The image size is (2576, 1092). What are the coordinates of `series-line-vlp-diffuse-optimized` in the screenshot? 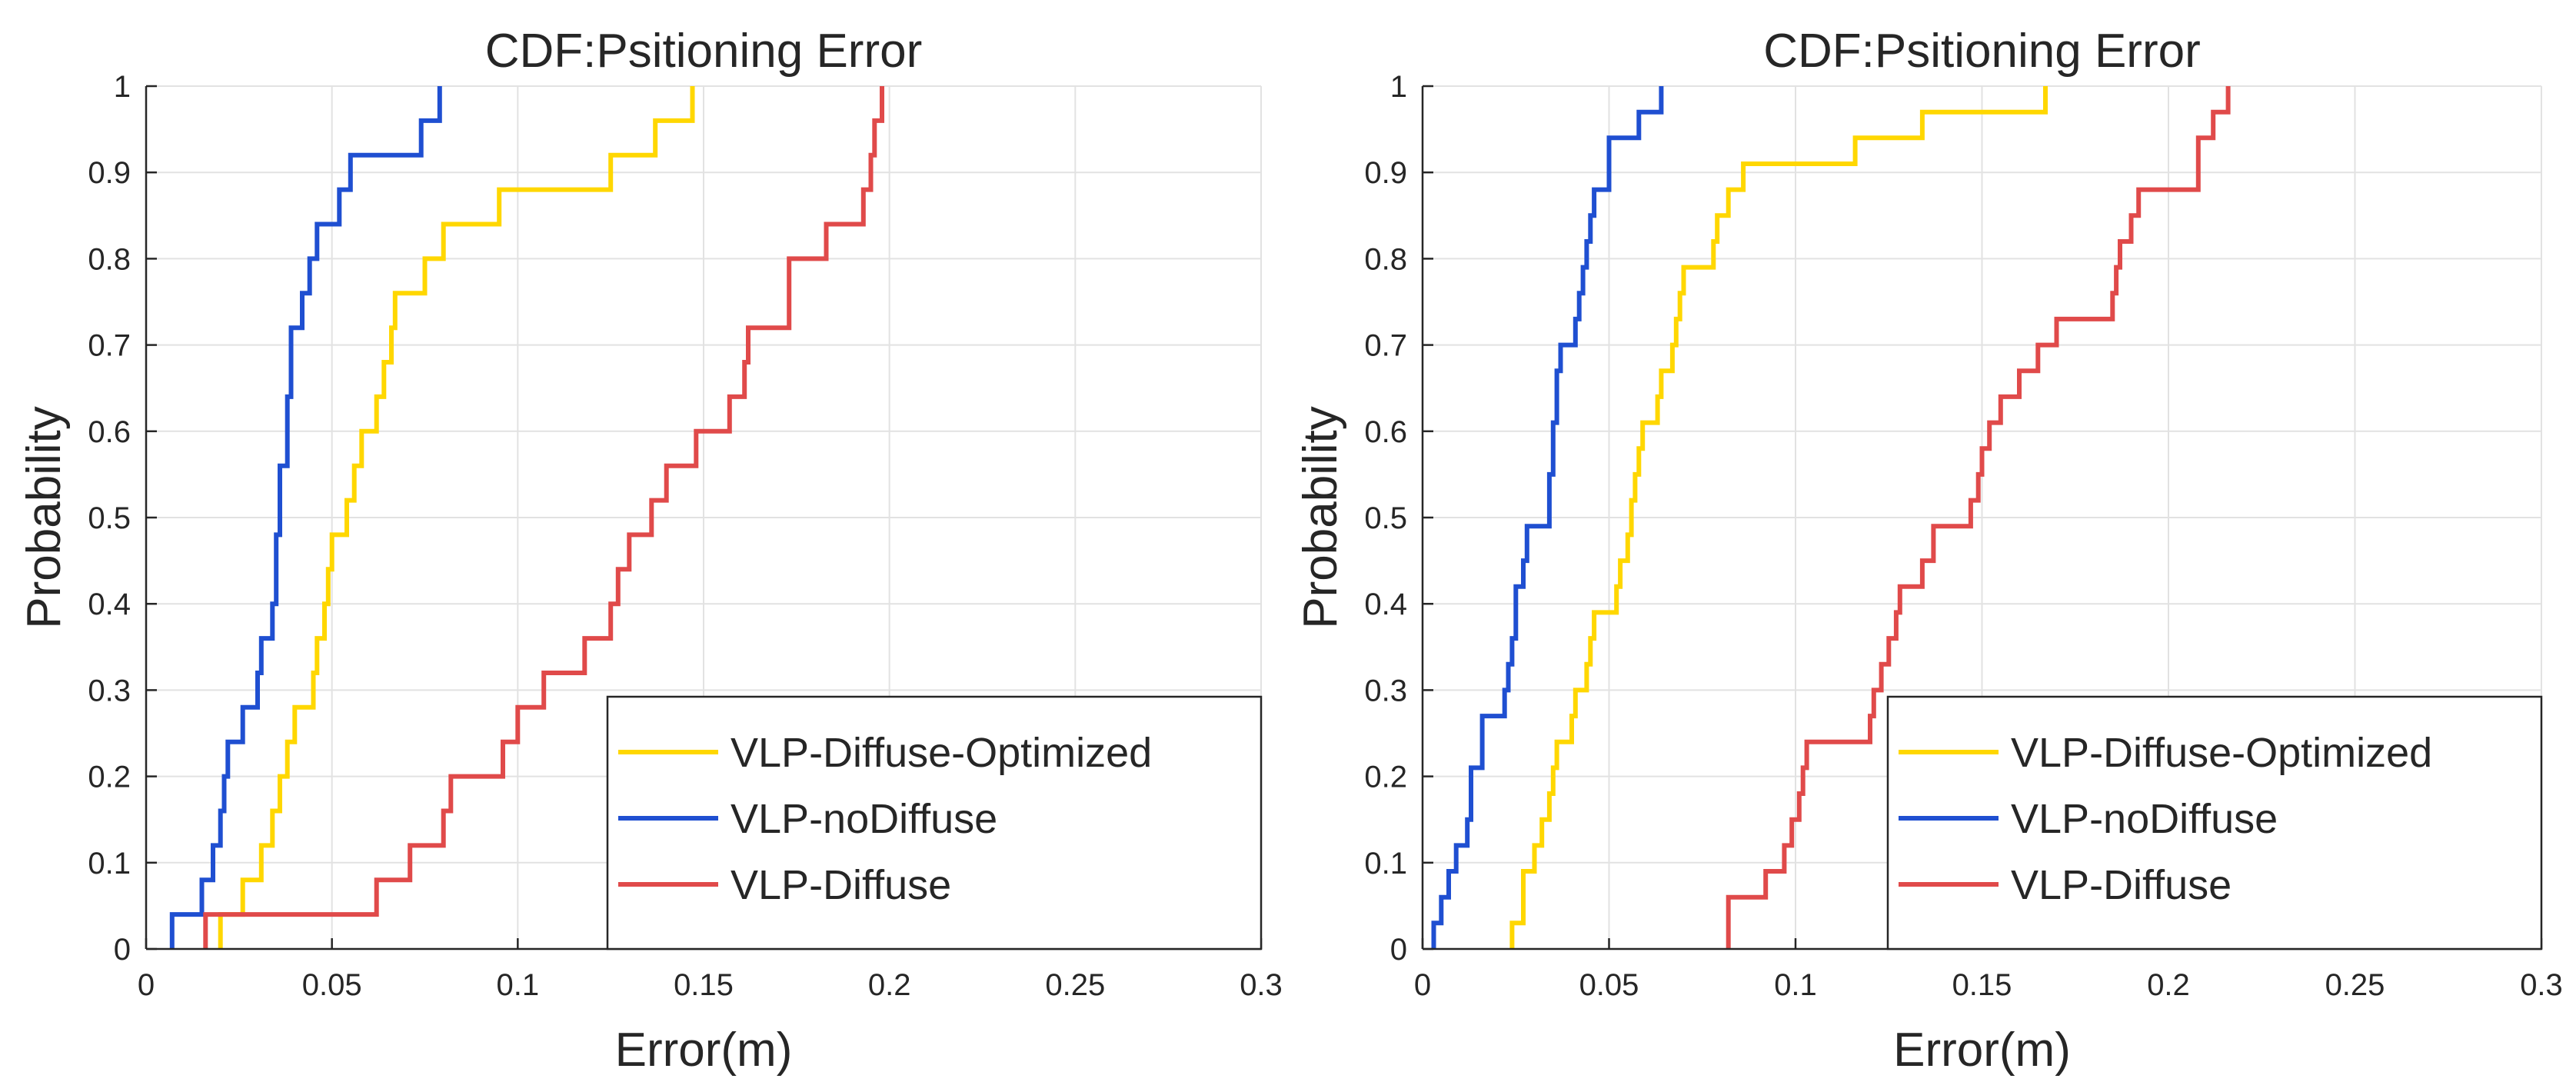 It's located at (457, 517).